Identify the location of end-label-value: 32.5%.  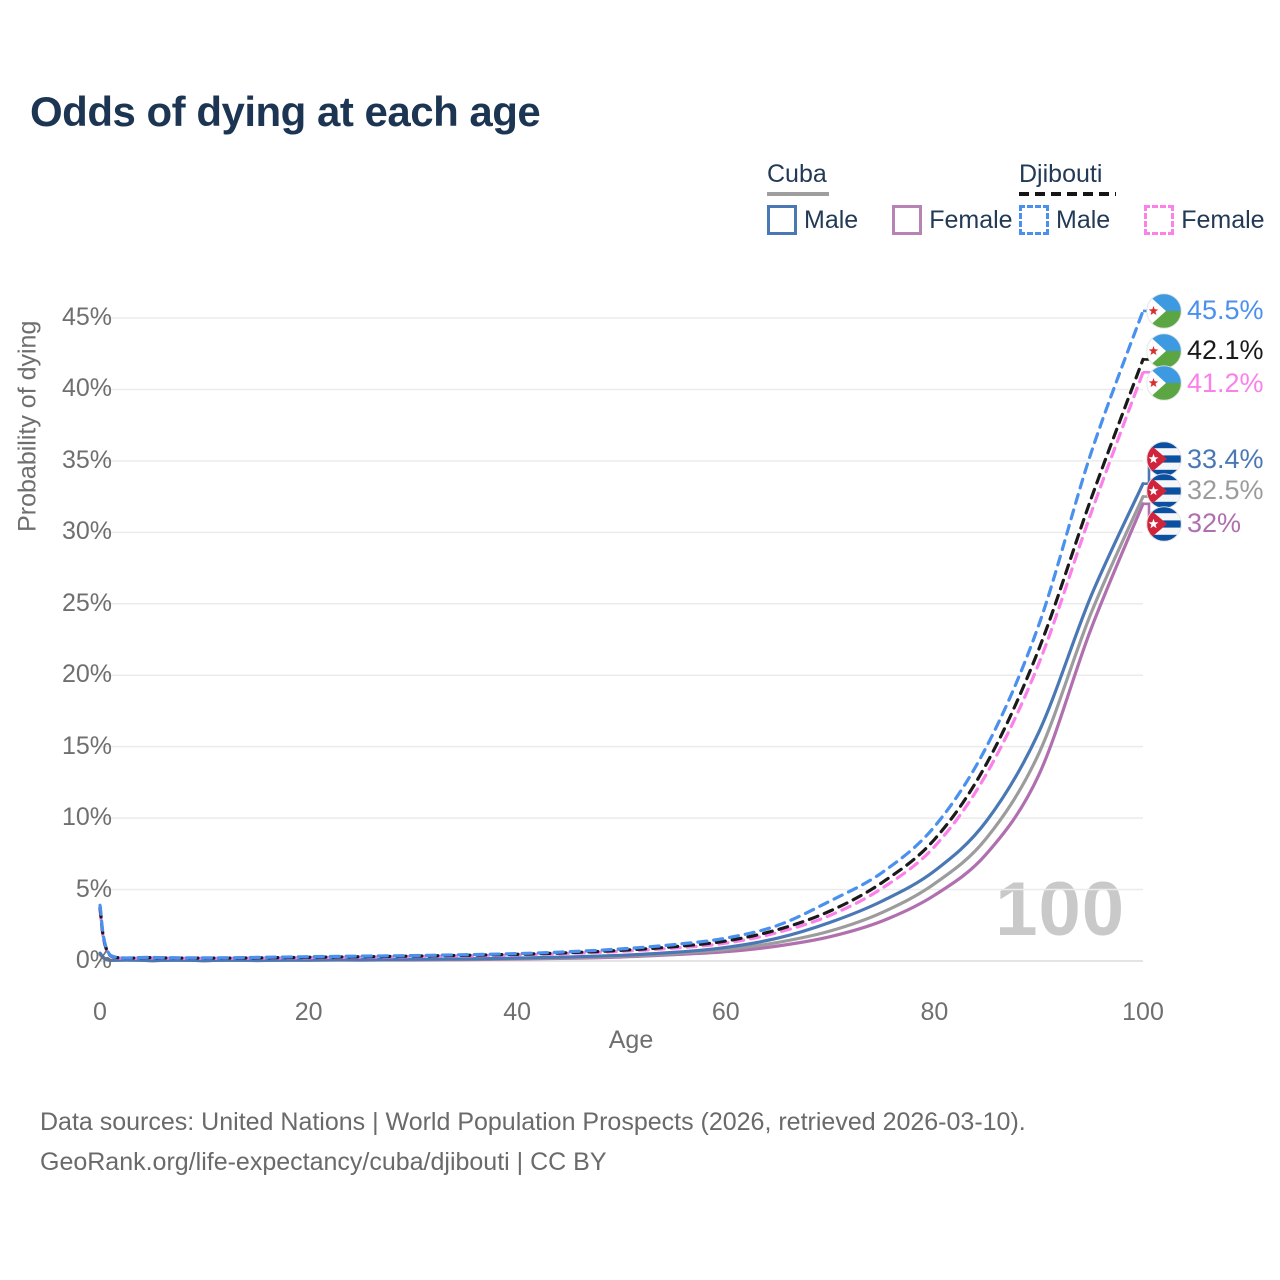
(1225, 490).